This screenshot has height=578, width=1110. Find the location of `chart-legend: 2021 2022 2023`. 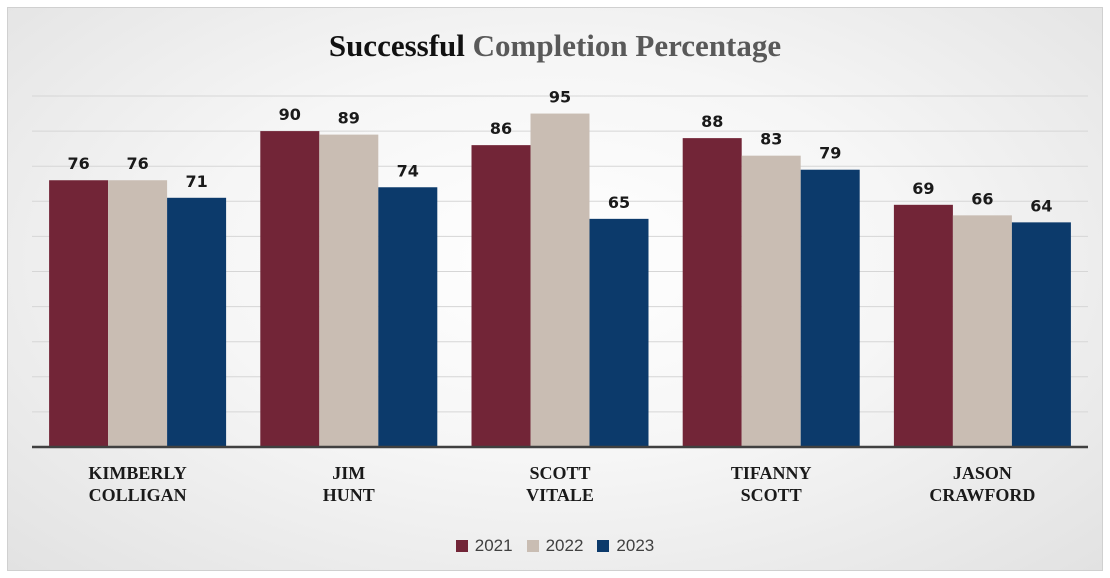

chart-legend: 2021 2022 2023 is located at coordinates (555, 546).